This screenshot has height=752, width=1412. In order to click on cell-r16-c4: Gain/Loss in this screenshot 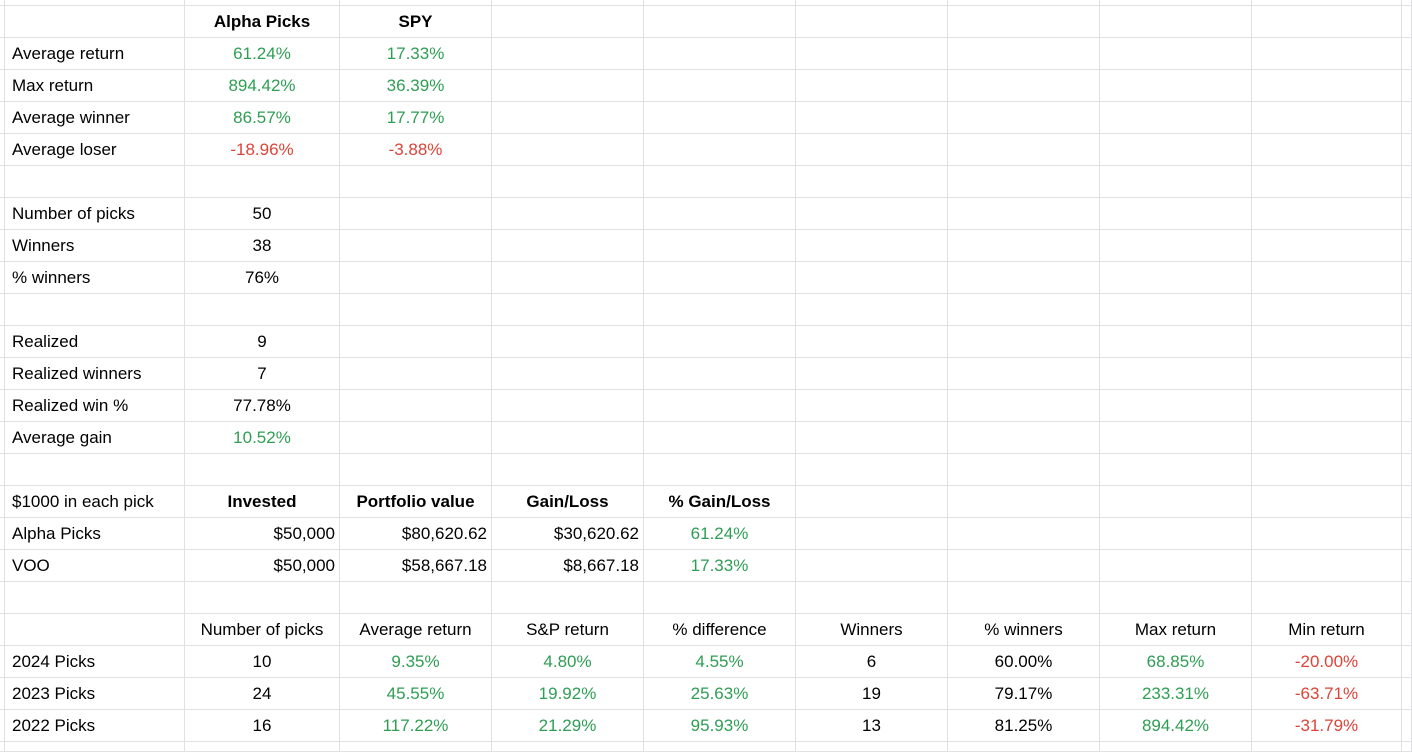, I will do `click(568, 502)`.